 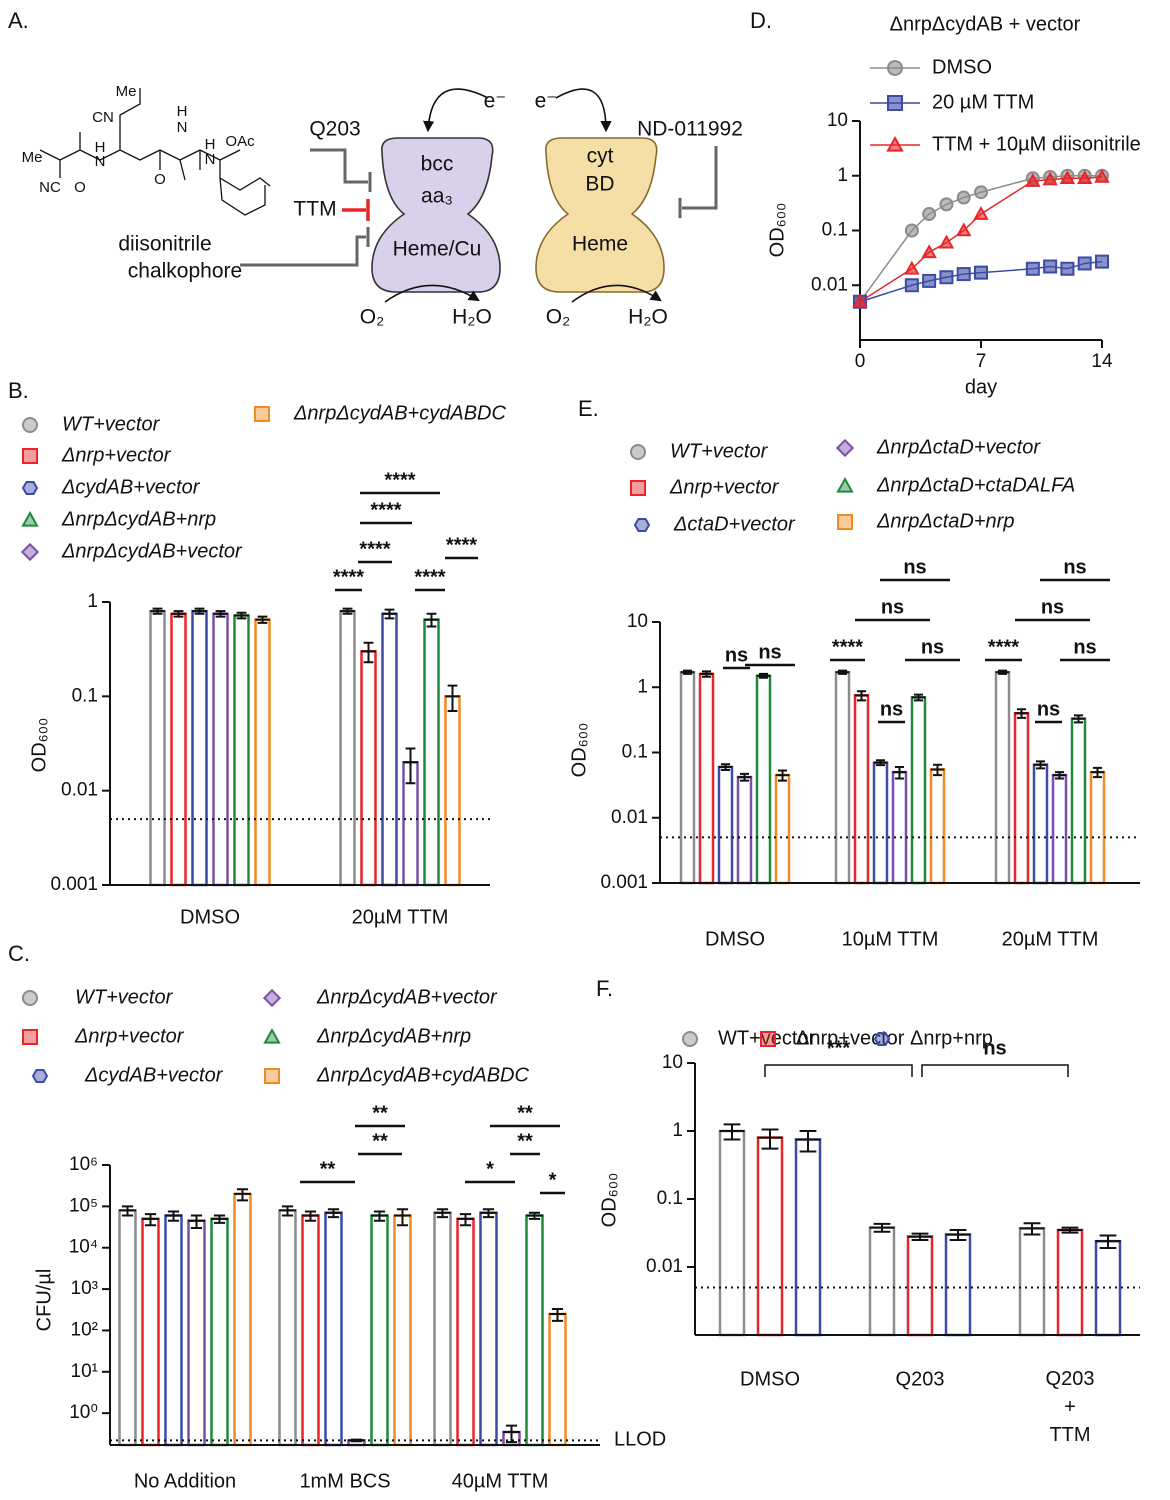 What do you see at coordinates (958, 447) in the screenshot?
I see `legend-label: ΔnrpΔctaD+vector` at bounding box center [958, 447].